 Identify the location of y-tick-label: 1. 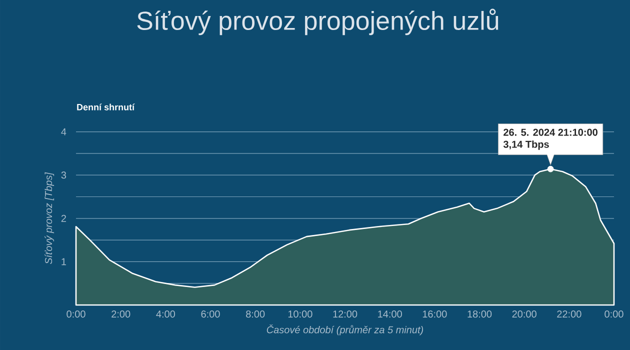
(64, 262).